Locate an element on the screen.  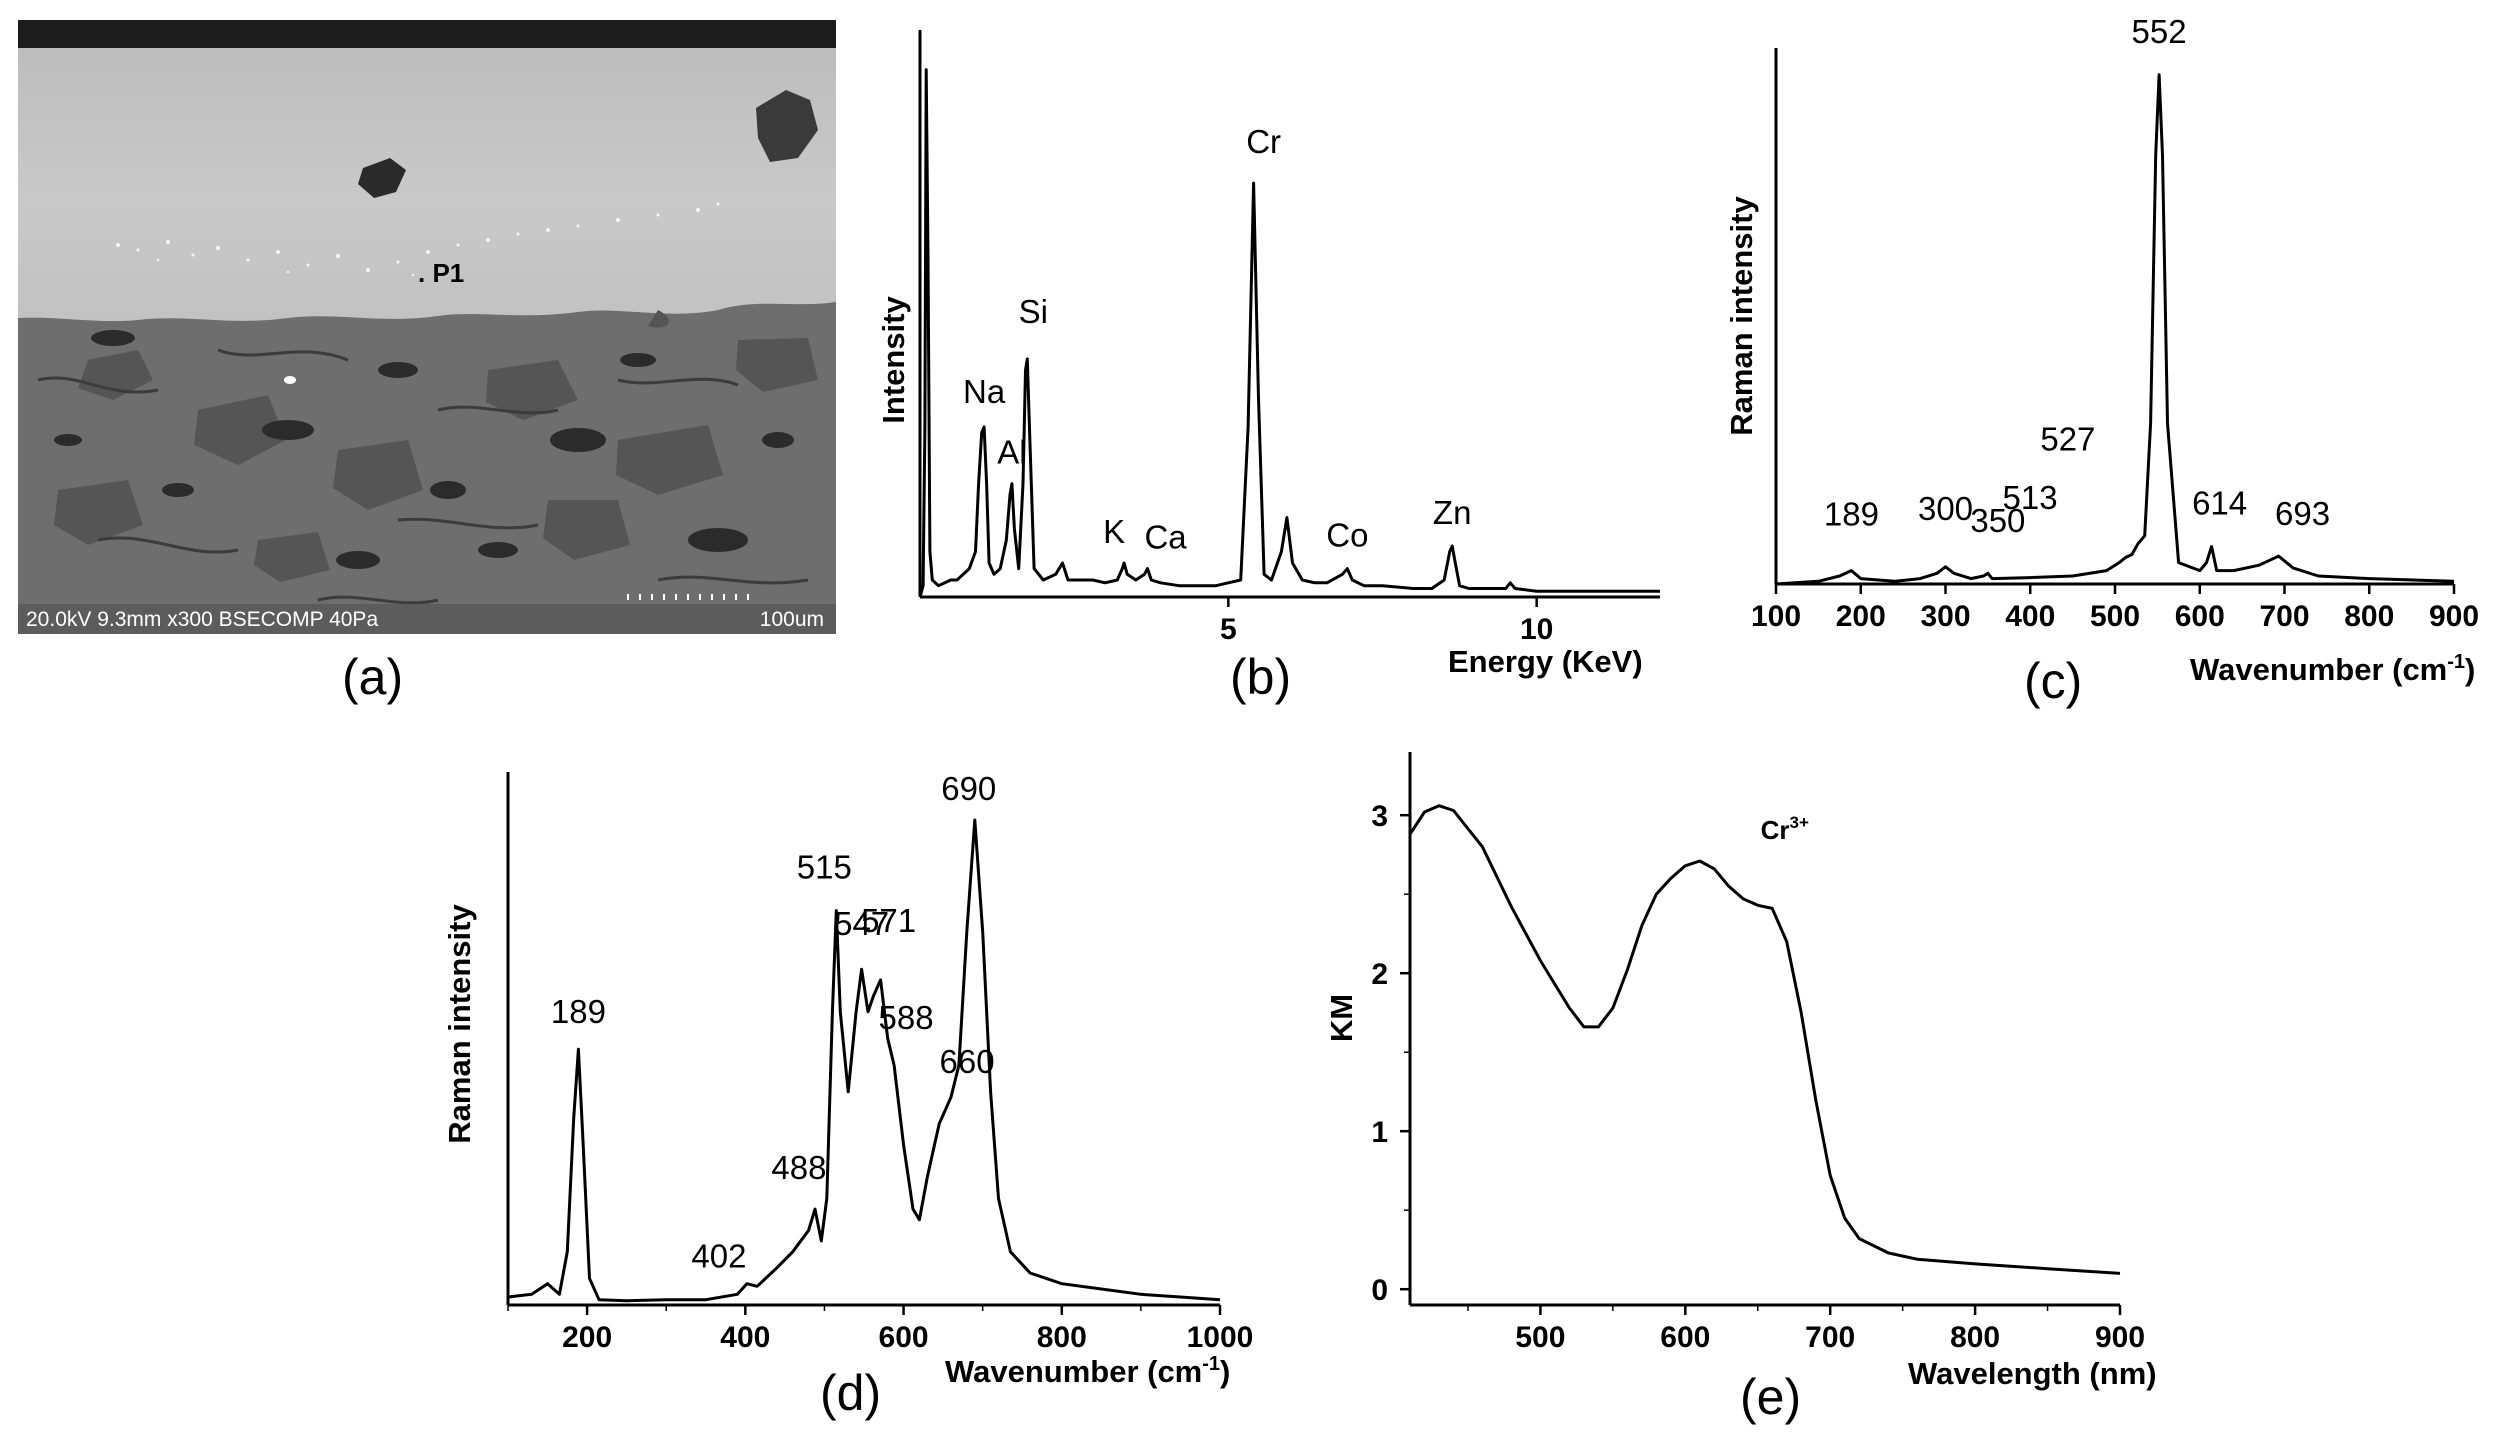
e-x-tick-label: 600 is located at coordinates (1685, 1337).